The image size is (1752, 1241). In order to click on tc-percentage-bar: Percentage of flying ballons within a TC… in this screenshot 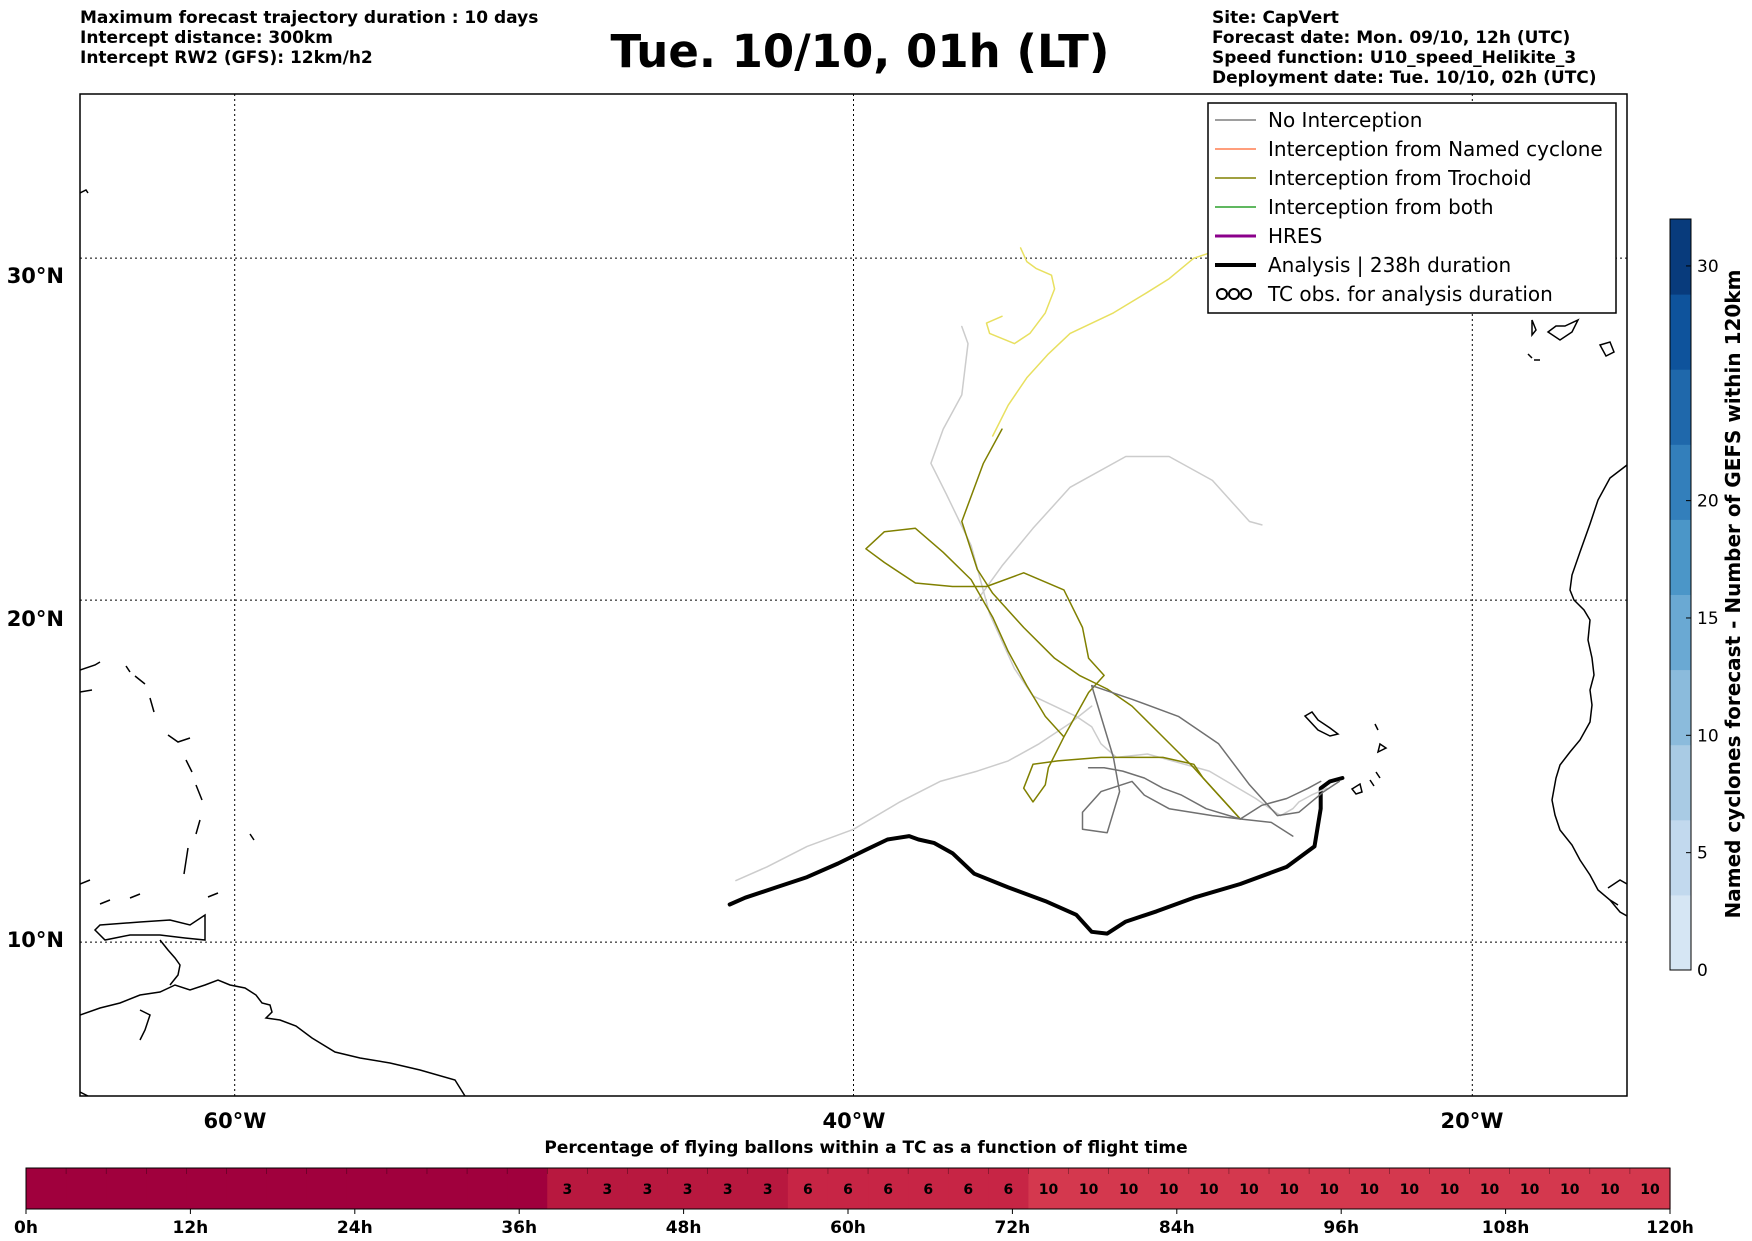, I will do `click(854, 1188)`.